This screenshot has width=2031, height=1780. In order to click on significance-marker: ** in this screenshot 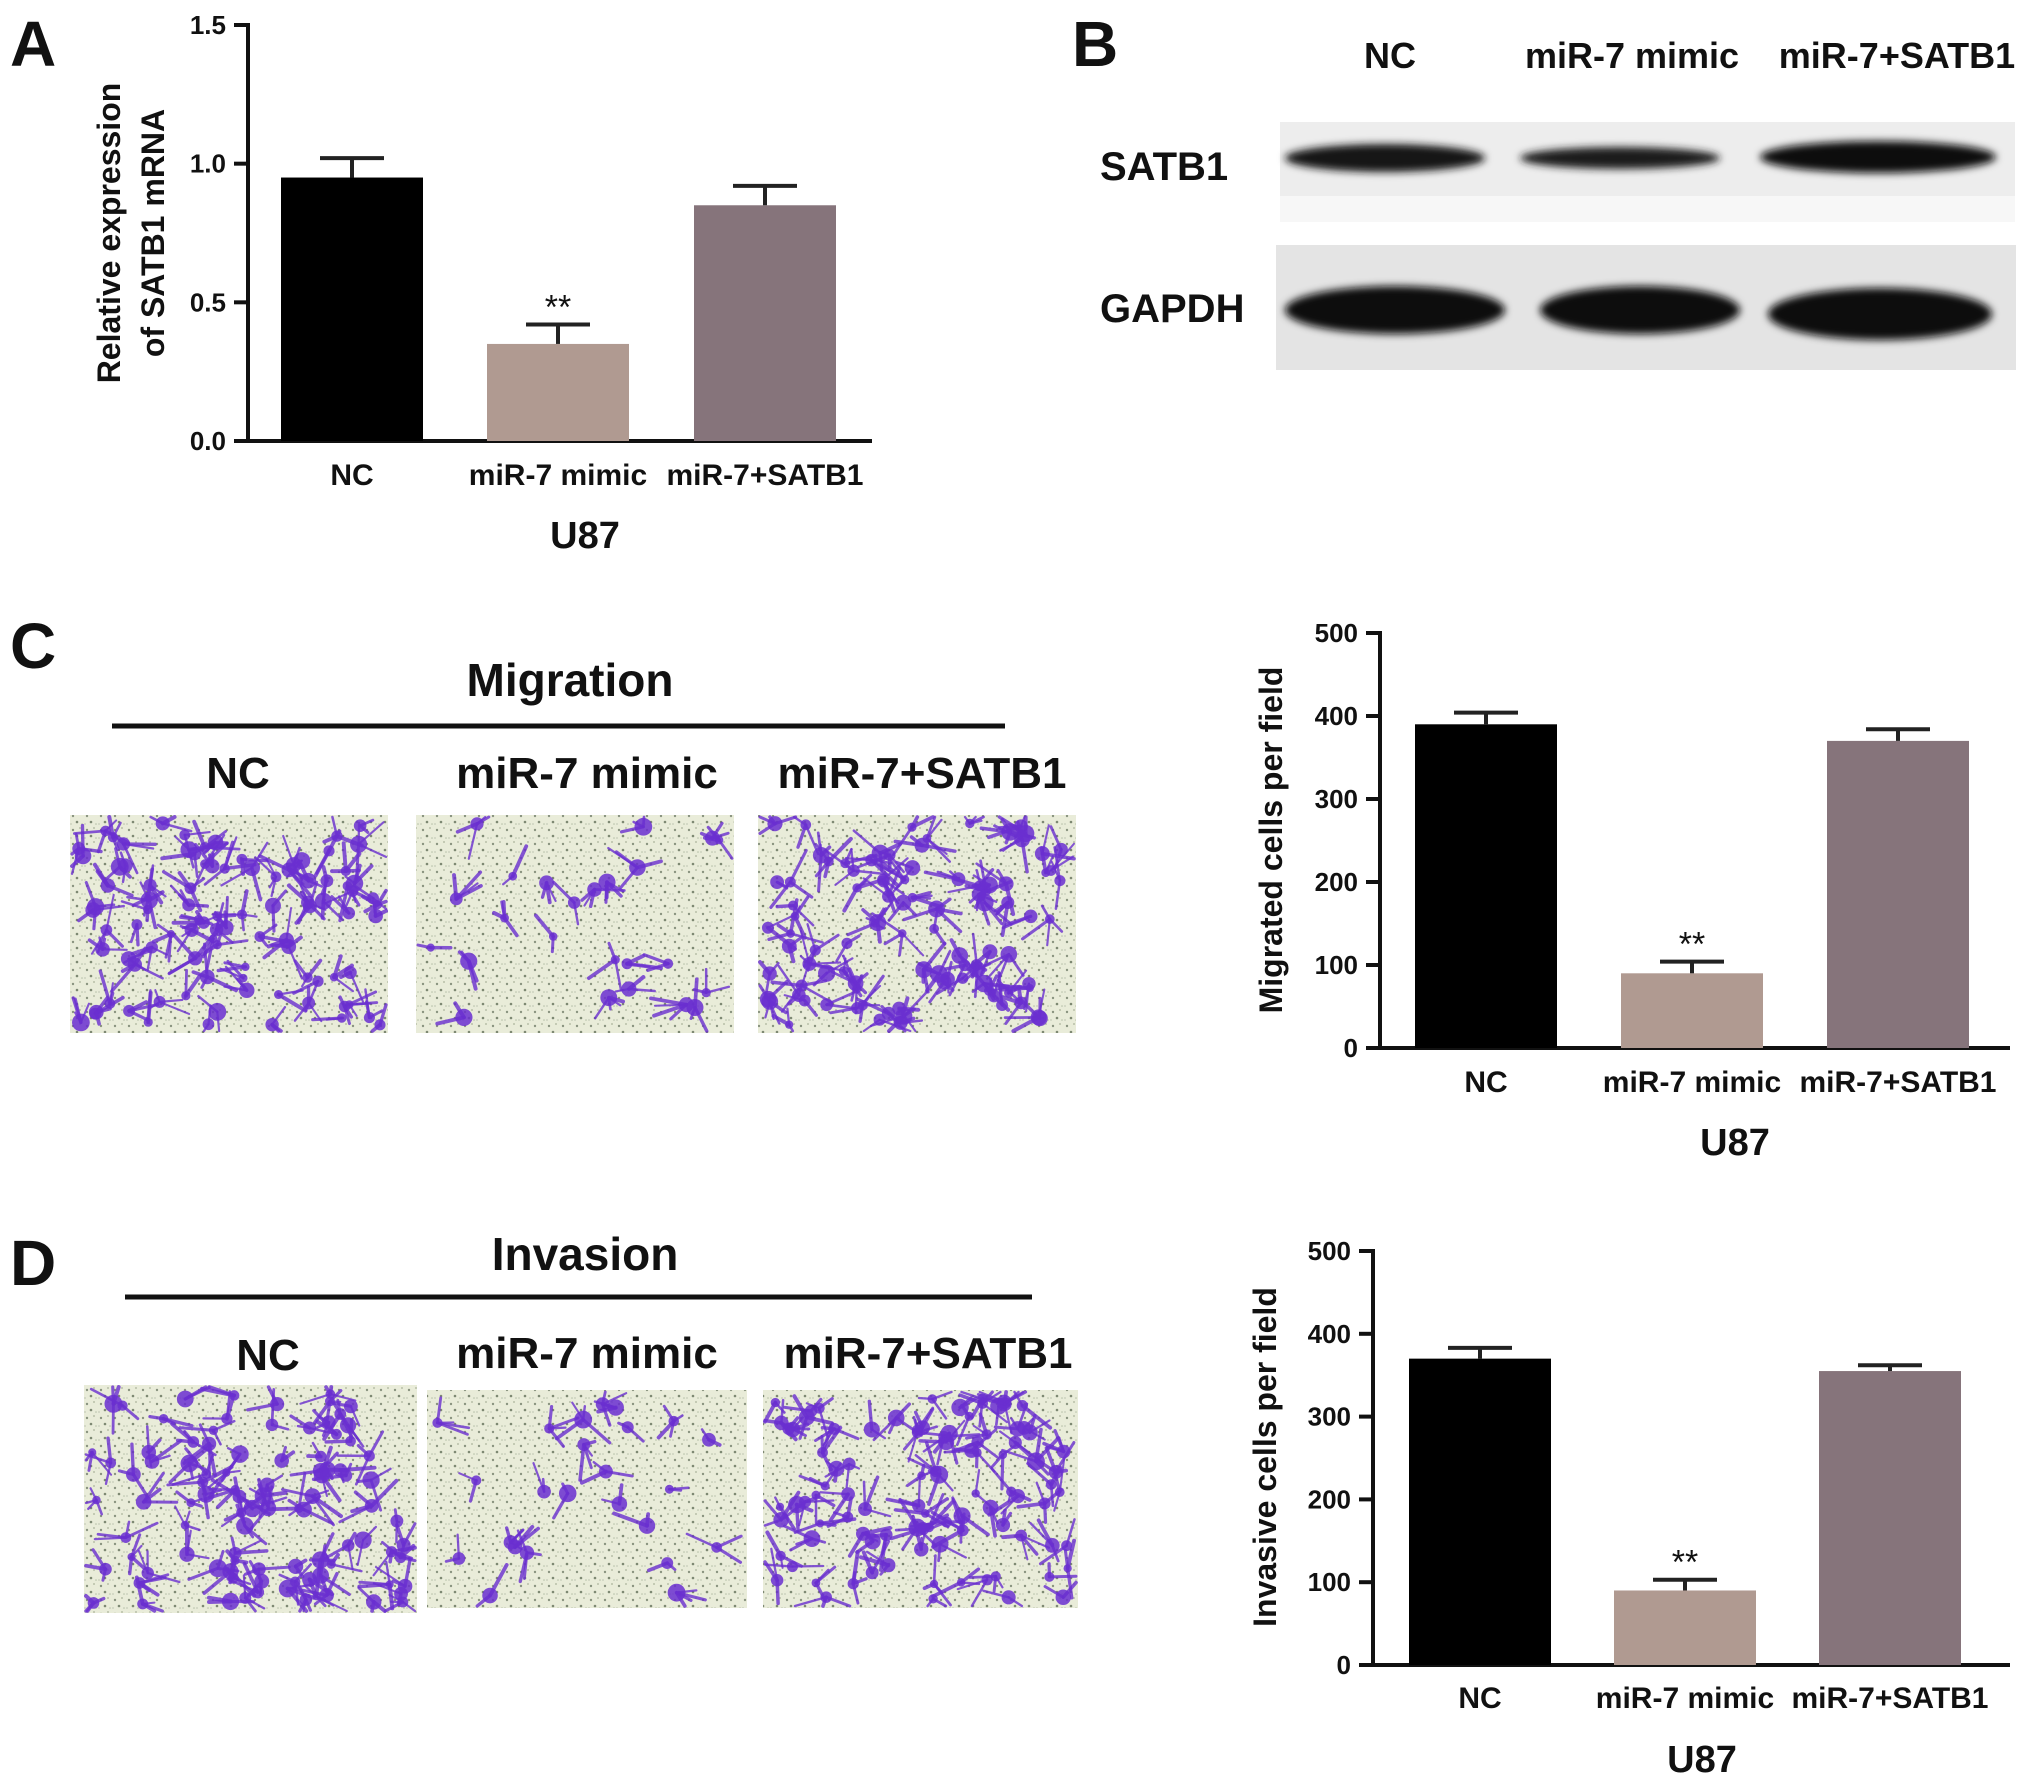, I will do `click(1685, 1563)`.